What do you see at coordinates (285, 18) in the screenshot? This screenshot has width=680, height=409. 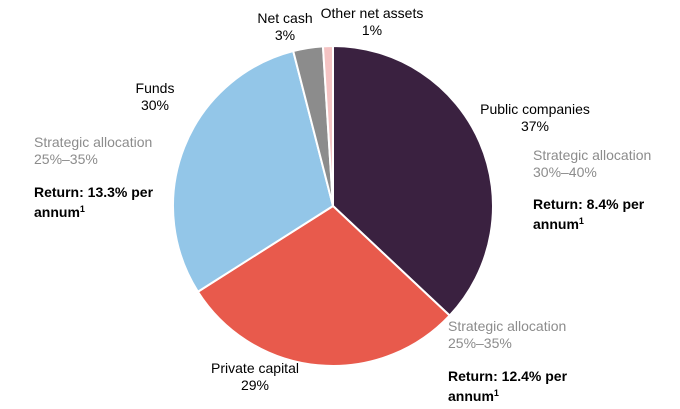 I see `slice-name: Net cash` at bounding box center [285, 18].